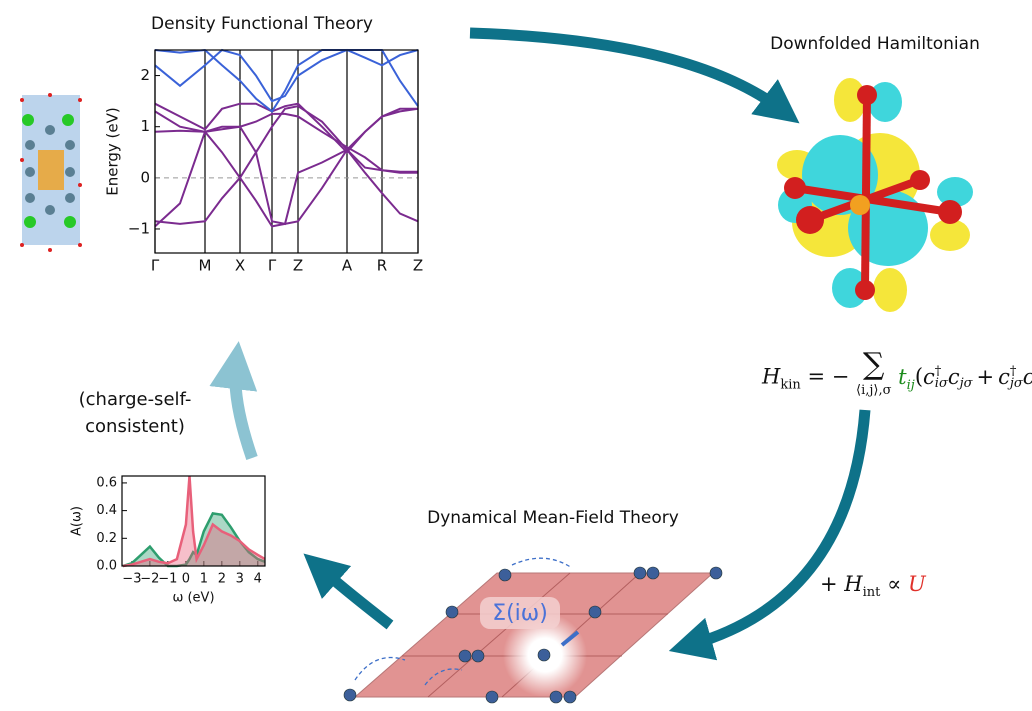  Describe the element at coordinates (205, 266) in the screenshot. I see `x-tick-label: M` at that location.